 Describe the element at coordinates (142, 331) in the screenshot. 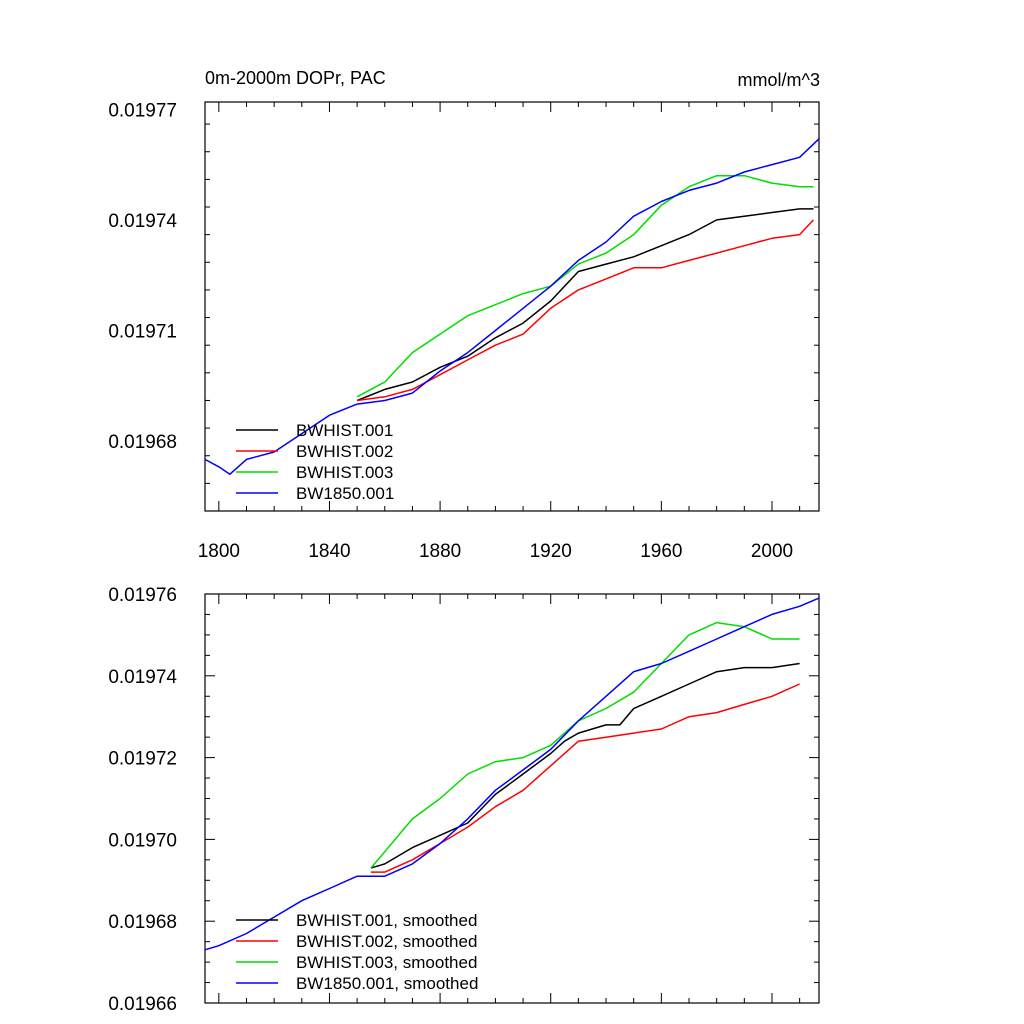

I see `y-tick-label-1: 0.01971` at that location.